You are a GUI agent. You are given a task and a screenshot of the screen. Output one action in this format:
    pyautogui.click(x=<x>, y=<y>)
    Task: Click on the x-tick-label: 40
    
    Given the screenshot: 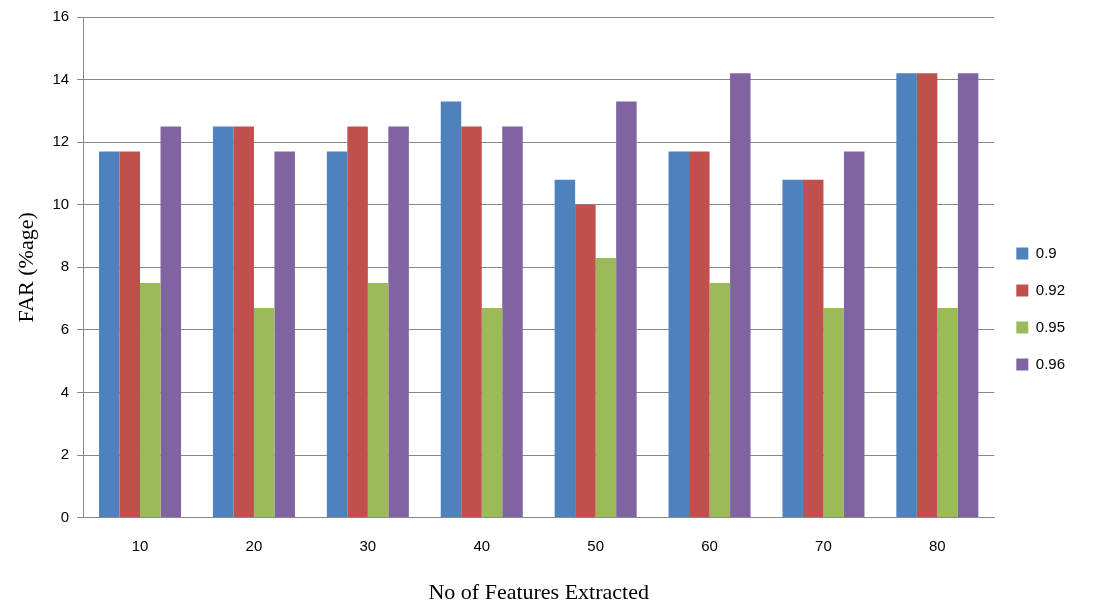 What is the action you would take?
    pyautogui.click(x=482, y=545)
    